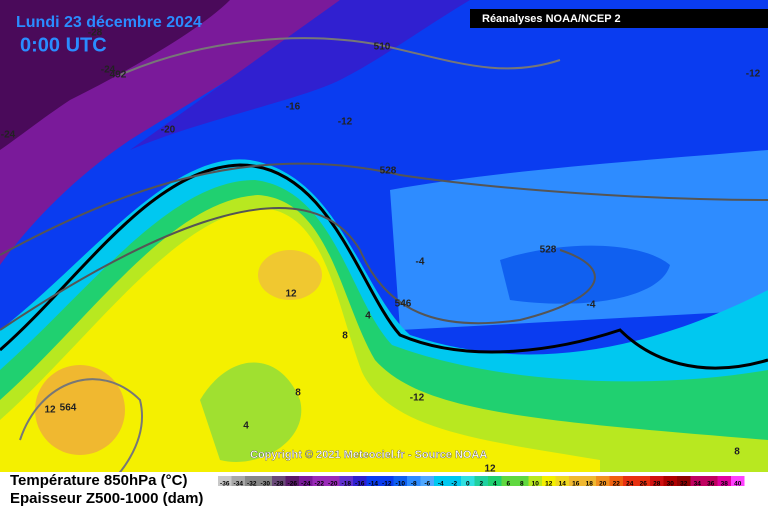 The height and width of the screenshot is (517, 768). I want to click on scale-tick: -36, so click(225, 484).